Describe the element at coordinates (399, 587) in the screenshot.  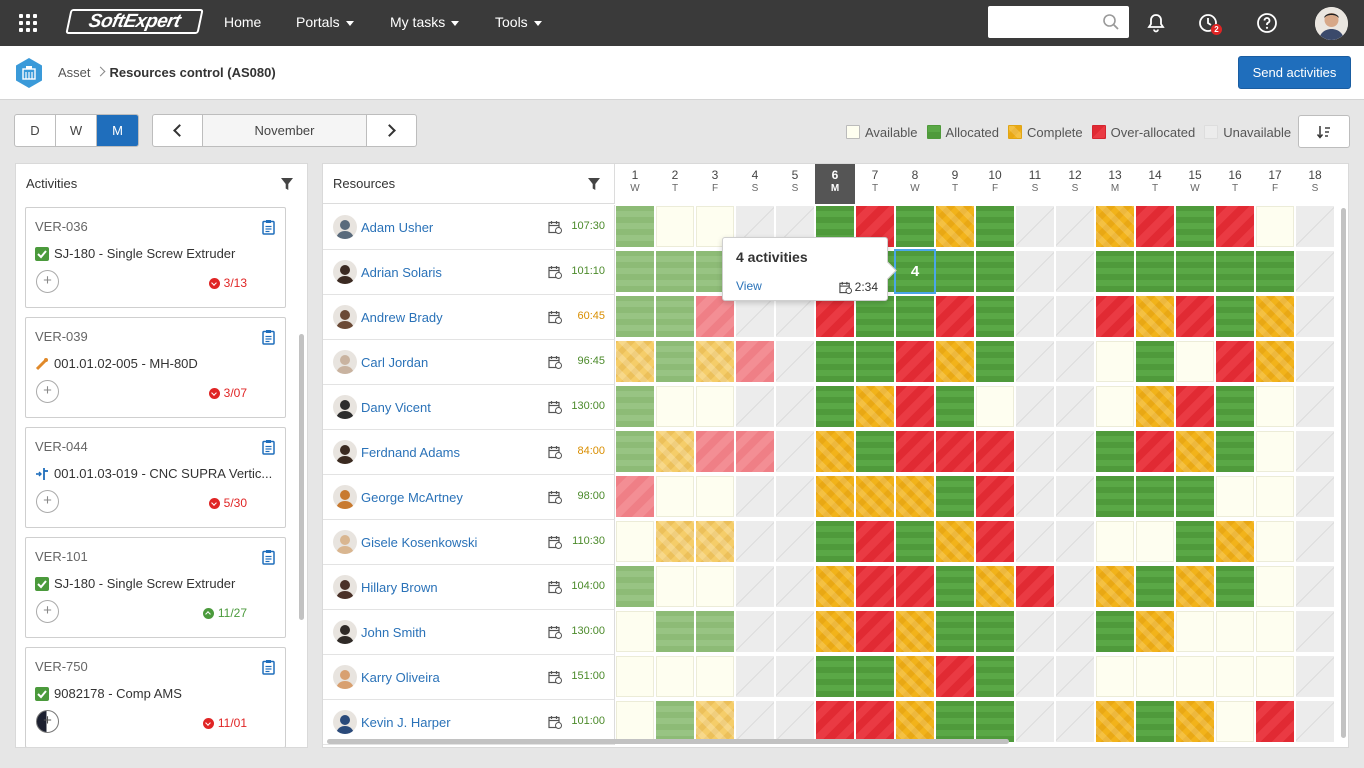
I see `resource-name: Hillary Brown` at that location.